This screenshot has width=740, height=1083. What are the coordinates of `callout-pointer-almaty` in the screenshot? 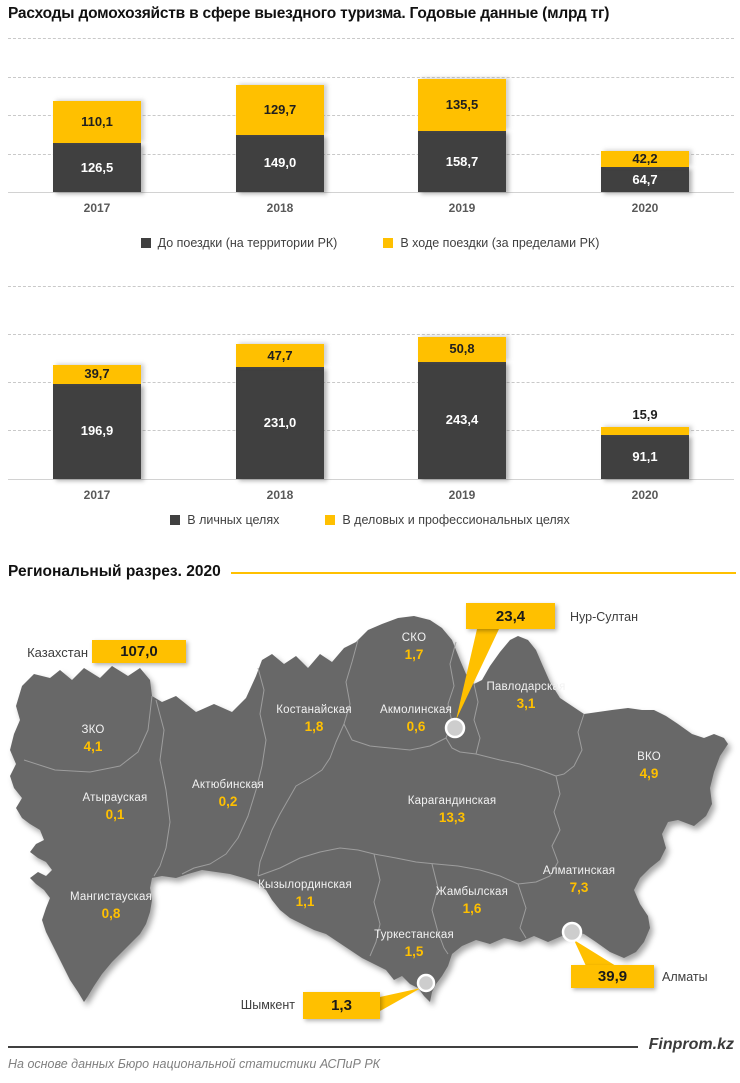 It's located at (595, 953).